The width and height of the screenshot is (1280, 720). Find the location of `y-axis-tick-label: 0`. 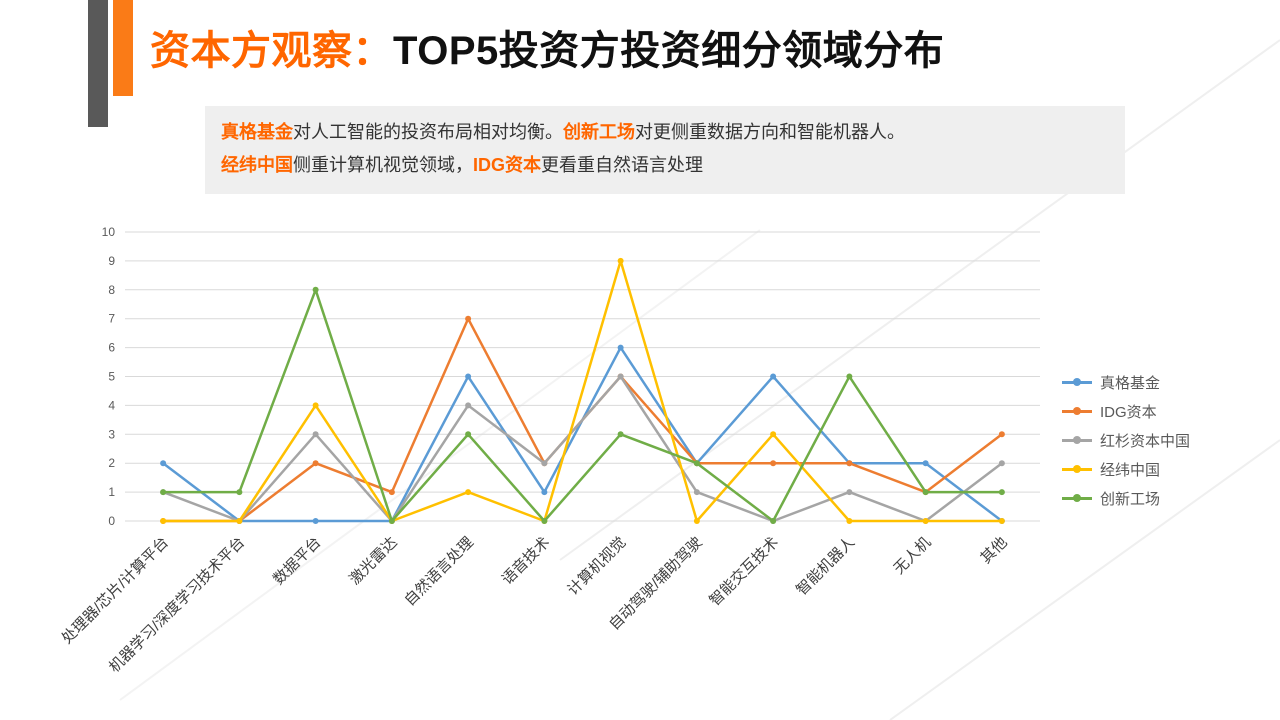

y-axis-tick-label: 0 is located at coordinates (111, 521).